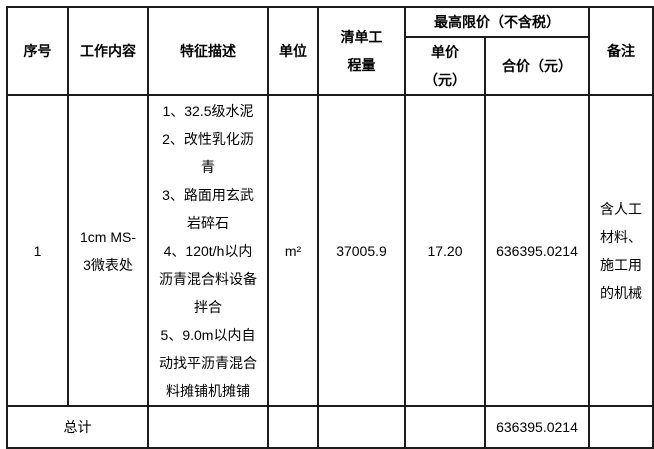 Image resolution: width=654 pixels, height=449 pixels. Describe the element at coordinates (361, 51) in the screenshot. I see `header-quantity: 清单工 程量` at that location.